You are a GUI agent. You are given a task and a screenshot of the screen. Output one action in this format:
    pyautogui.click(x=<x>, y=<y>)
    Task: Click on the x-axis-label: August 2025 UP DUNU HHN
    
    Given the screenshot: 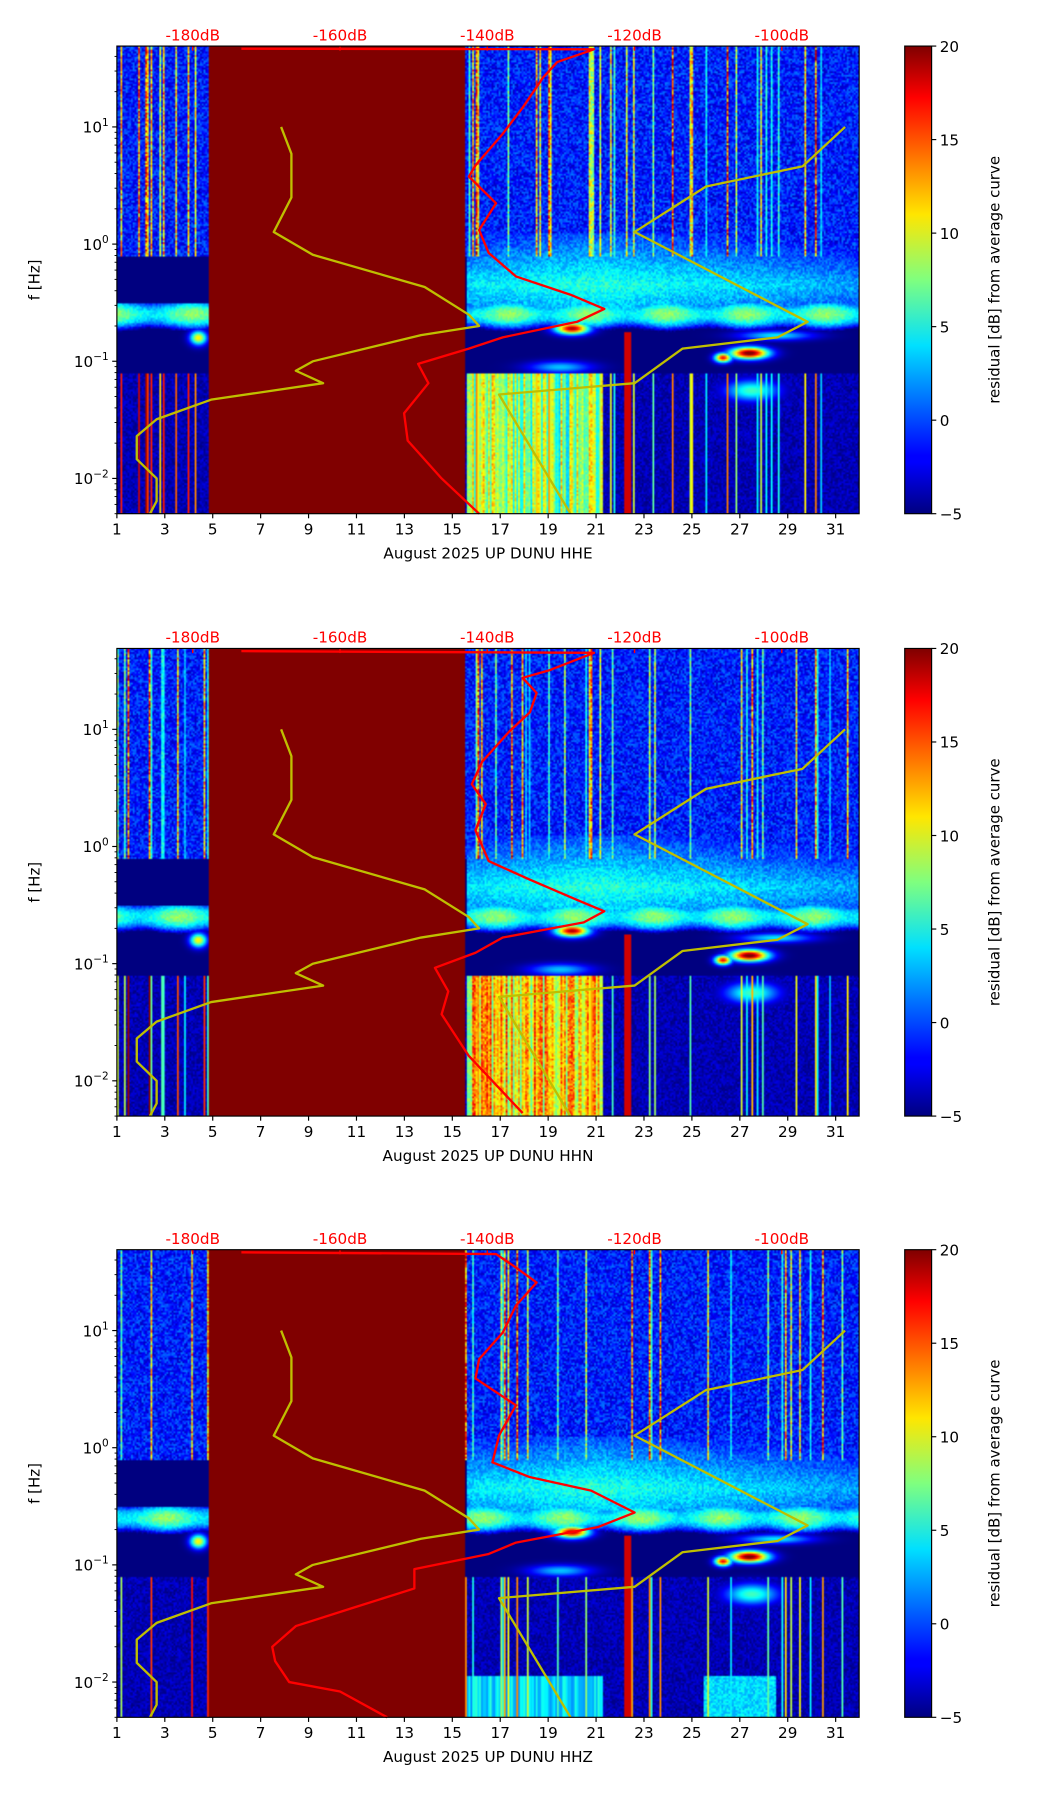 What is the action you would take?
    pyautogui.click(x=488, y=1156)
    